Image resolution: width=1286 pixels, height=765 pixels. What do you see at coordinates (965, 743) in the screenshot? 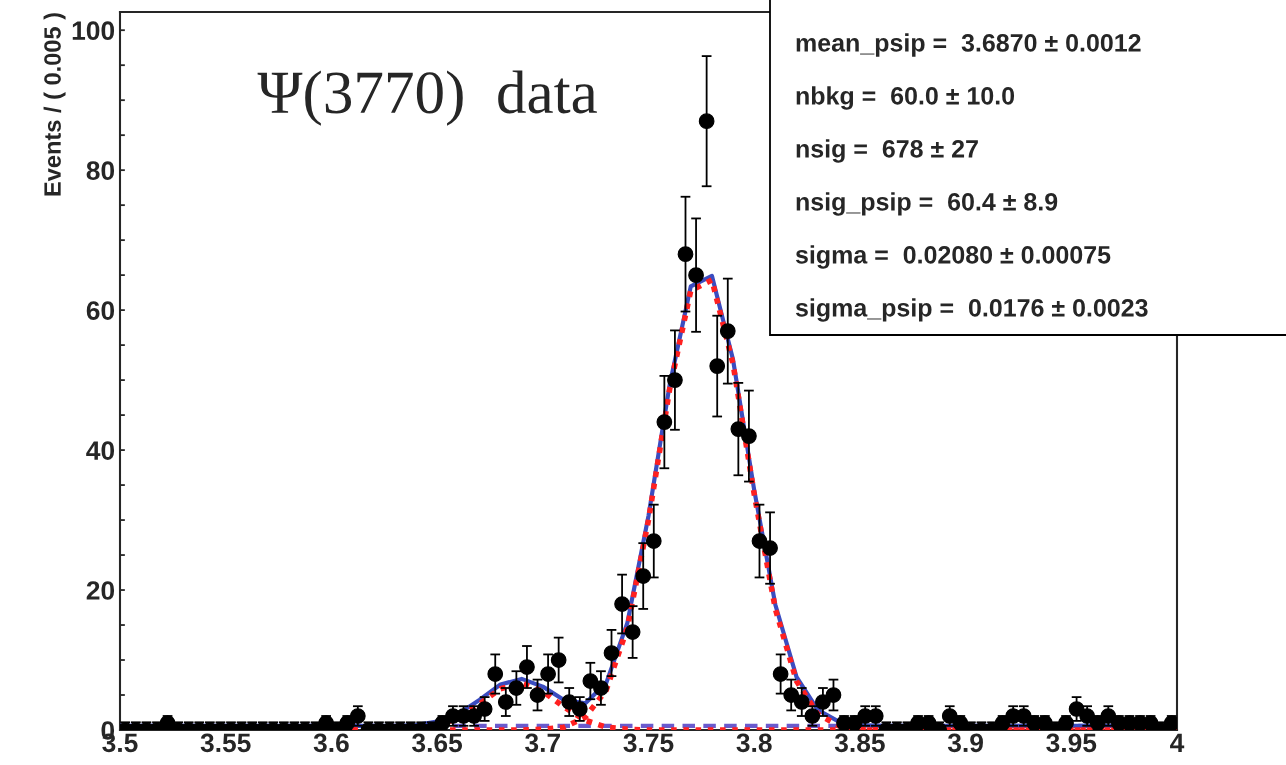
I see `x-tick-label: 3.9` at bounding box center [965, 743].